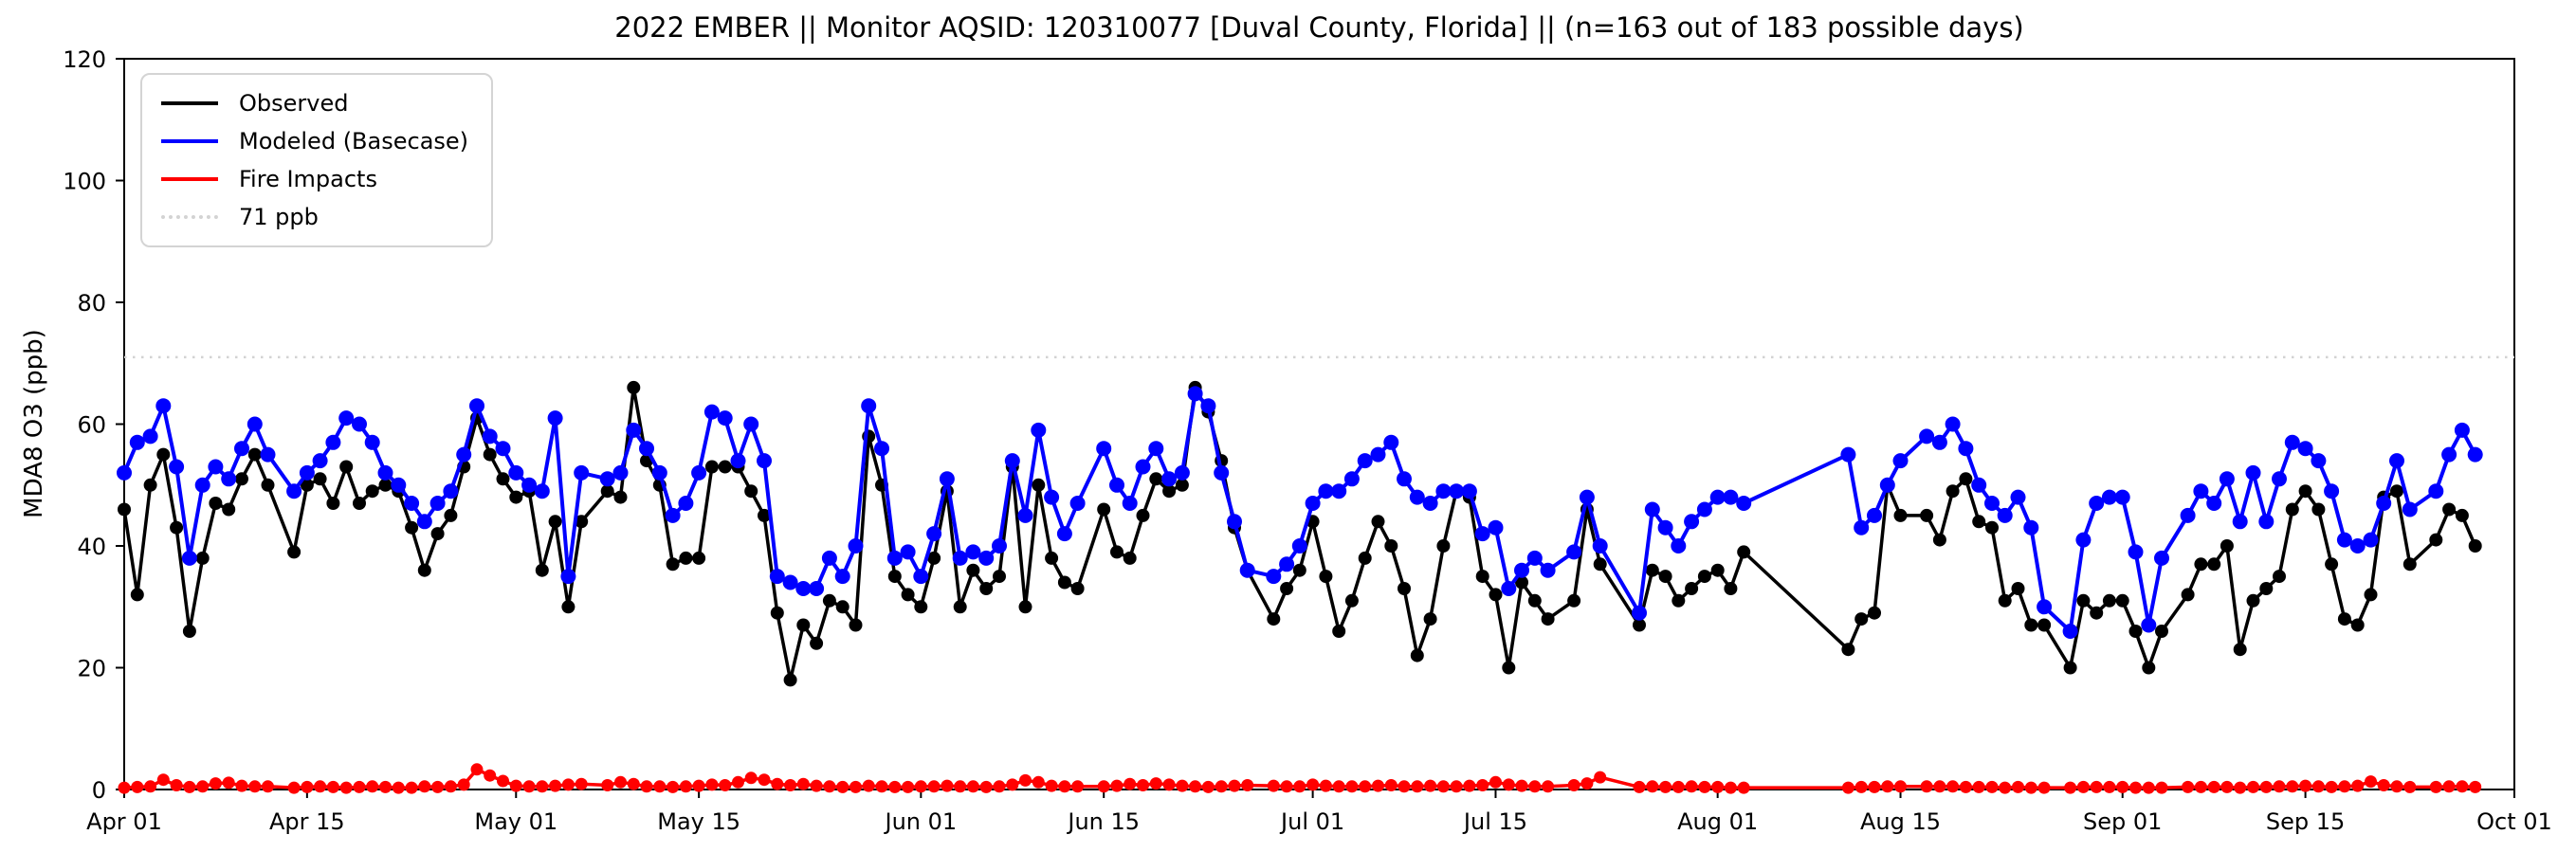 The height and width of the screenshot is (853, 2576). What do you see at coordinates (91, 669) in the screenshot?
I see `y-tick-label: 20` at bounding box center [91, 669].